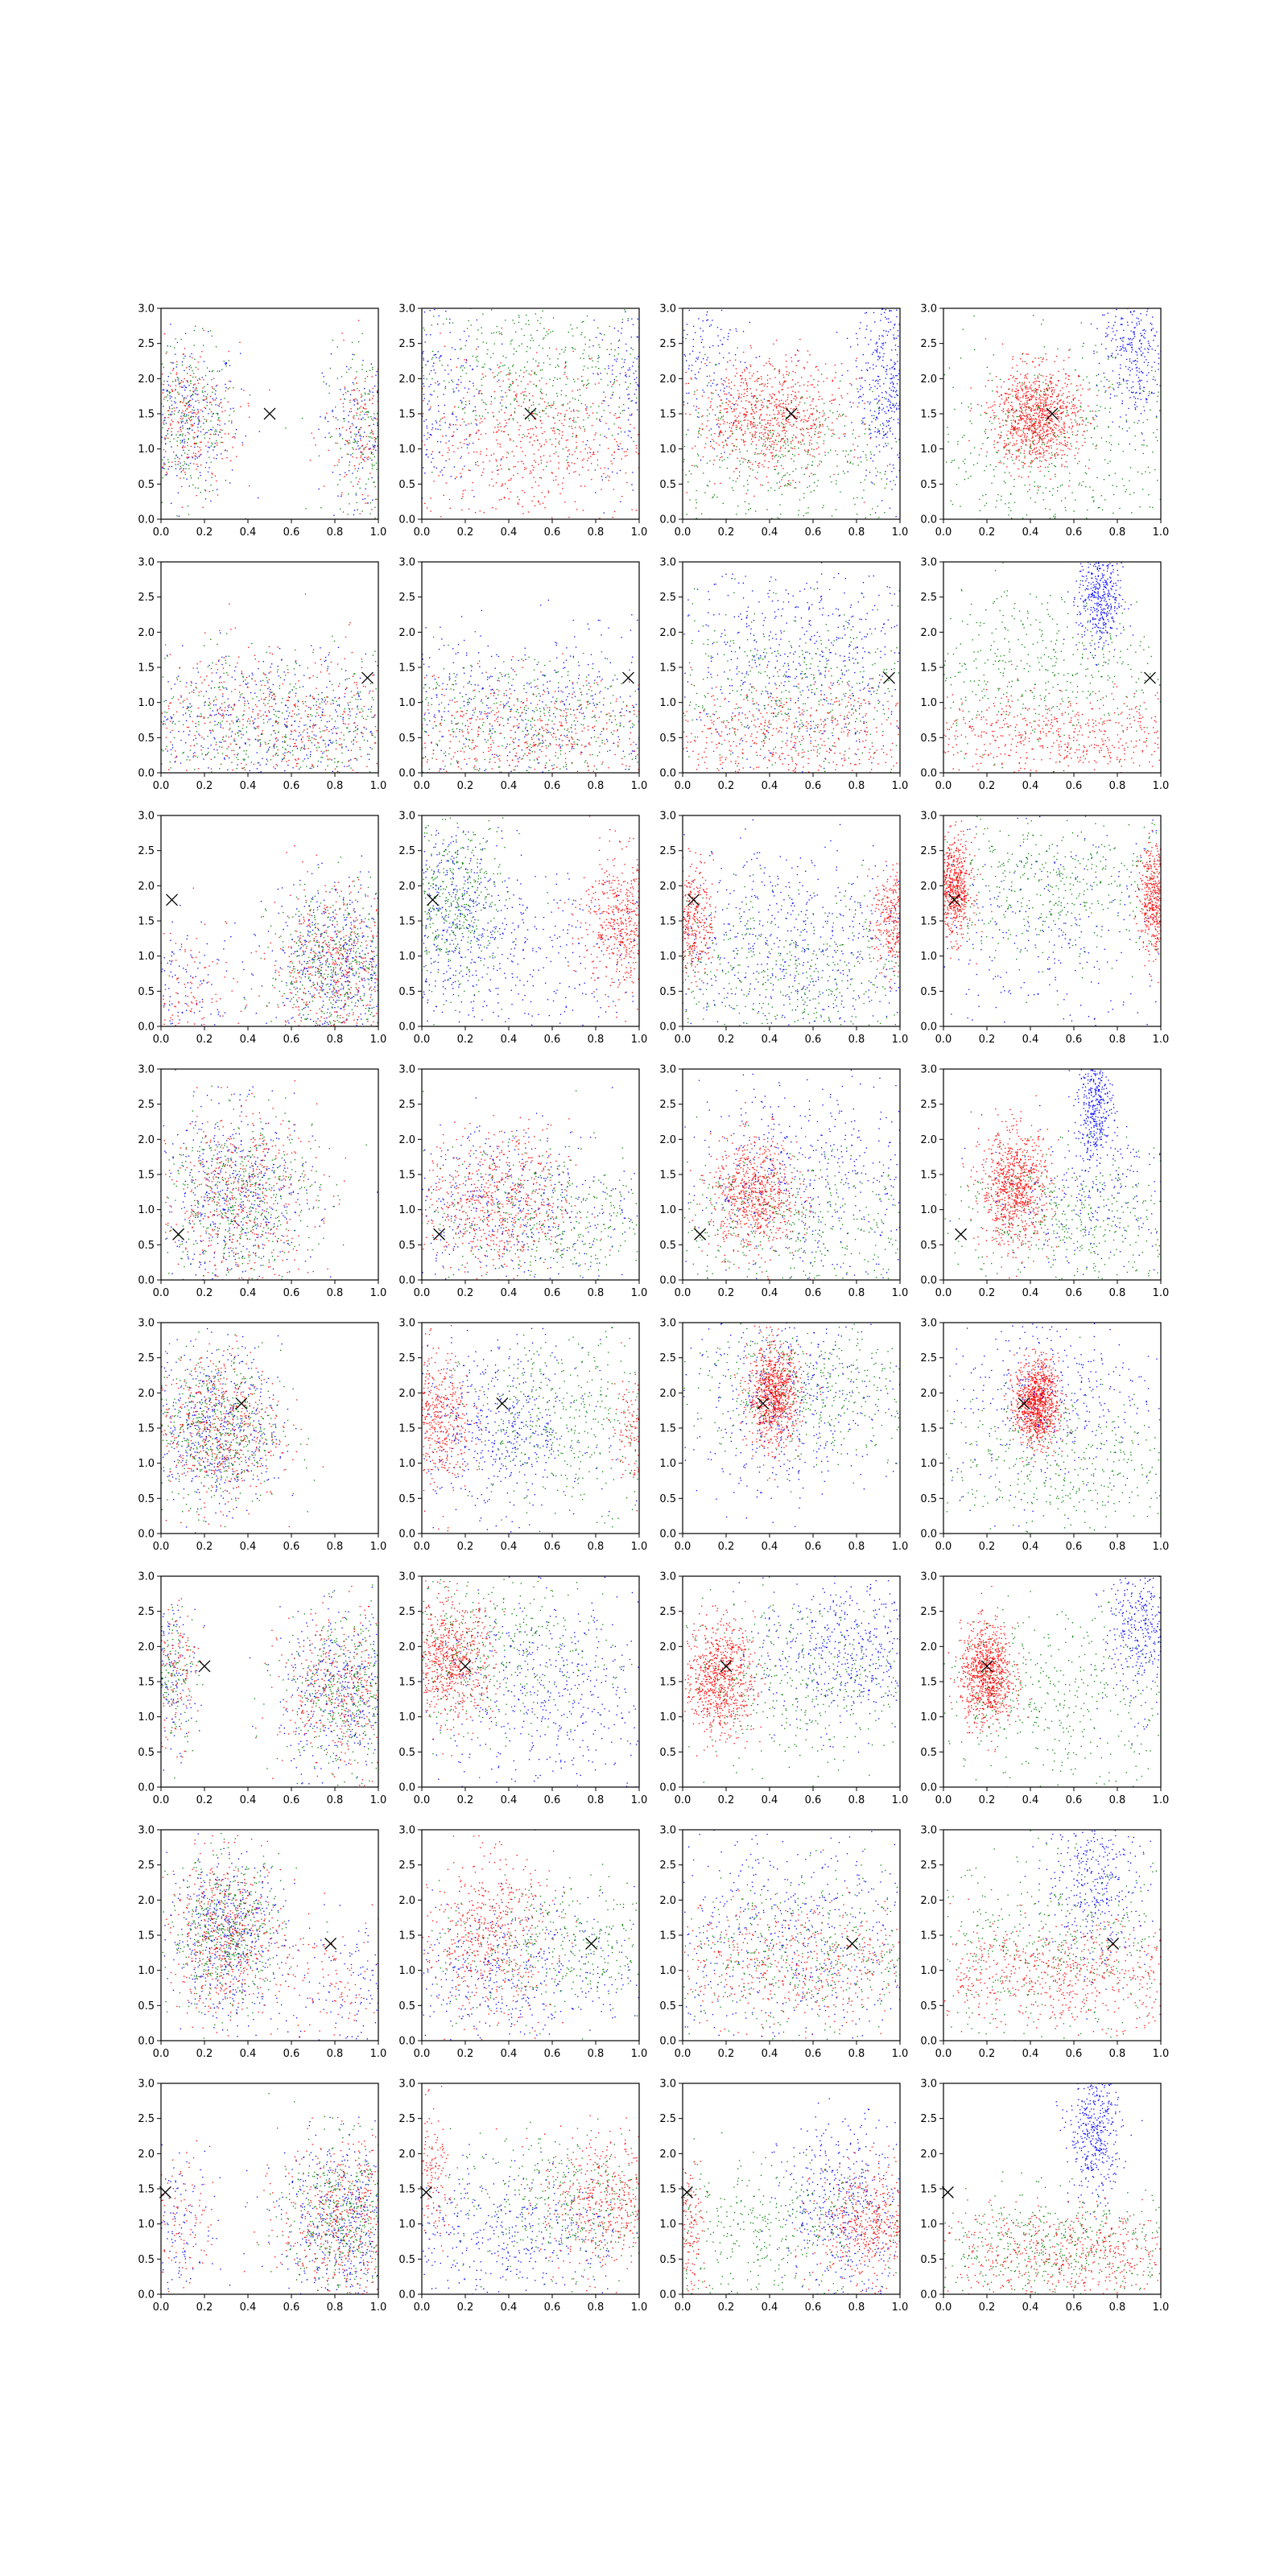 This screenshot has height=2576, width=1288. Describe the element at coordinates (269, 413) in the screenshot. I see `x-marker` at that location.